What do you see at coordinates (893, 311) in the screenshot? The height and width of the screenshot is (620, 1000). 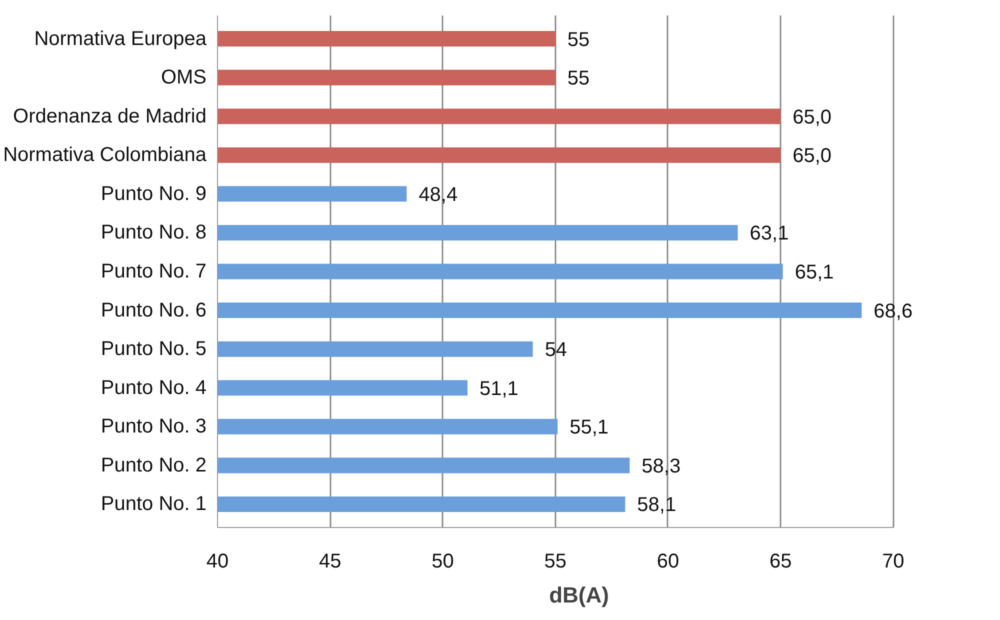 I see `data-label: 68,6` at bounding box center [893, 311].